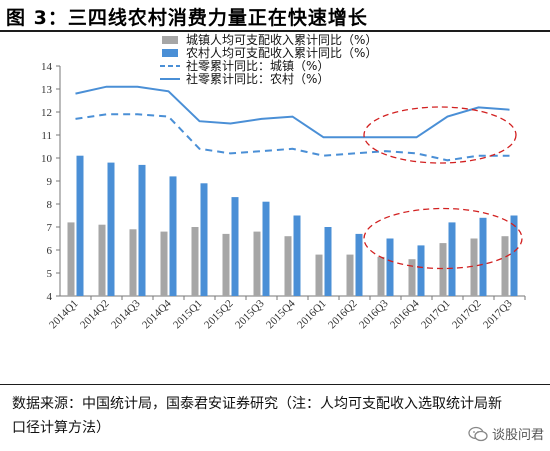 Image resolution: width=550 pixels, height=451 pixels. I want to click on y-tick-label: 5, so click(50, 274).